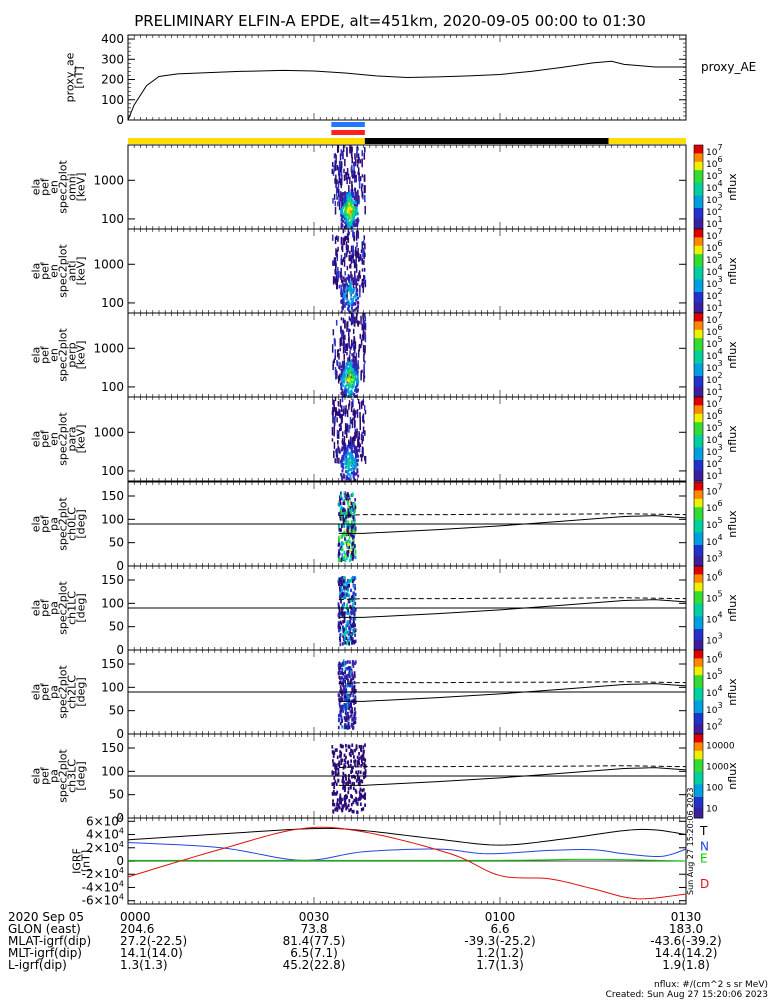 The width and height of the screenshot is (775, 1000). Describe the element at coordinates (246, 141) in the screenshot. I see `status-segment` at that location.